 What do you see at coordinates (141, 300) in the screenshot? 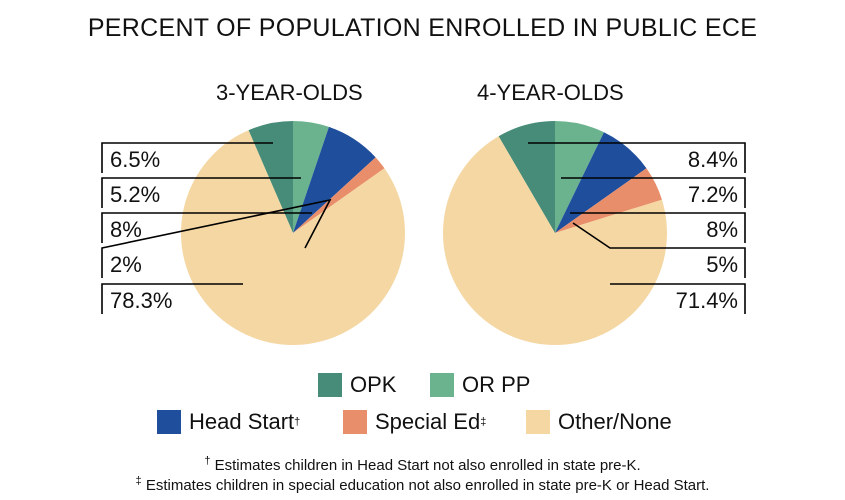
I see `data-label: 78.3%` at bounding box center [141, 300].